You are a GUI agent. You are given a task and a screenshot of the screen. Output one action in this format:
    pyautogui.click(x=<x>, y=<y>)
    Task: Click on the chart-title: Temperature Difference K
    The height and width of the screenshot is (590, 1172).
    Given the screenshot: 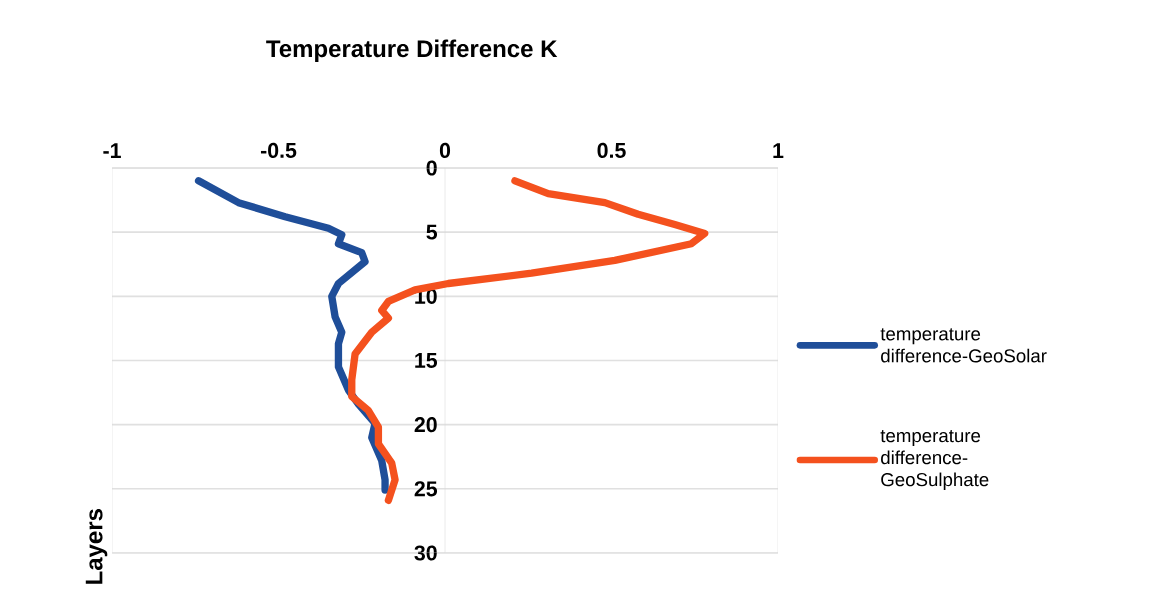 What is the action you would take?
    pyautogui.click(x=412, y=50)
    